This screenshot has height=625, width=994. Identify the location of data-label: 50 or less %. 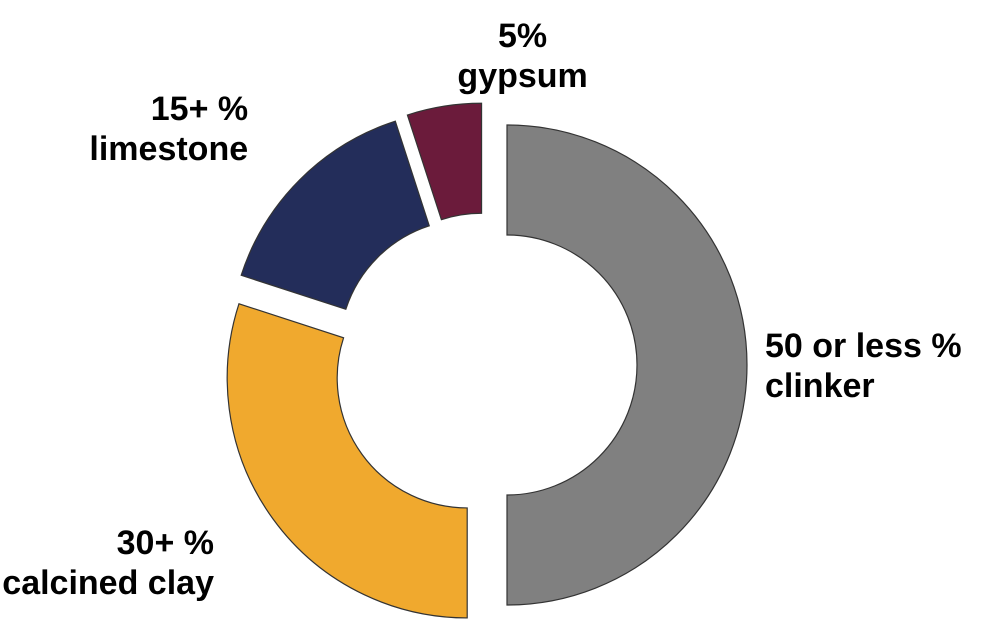
(863, 346).